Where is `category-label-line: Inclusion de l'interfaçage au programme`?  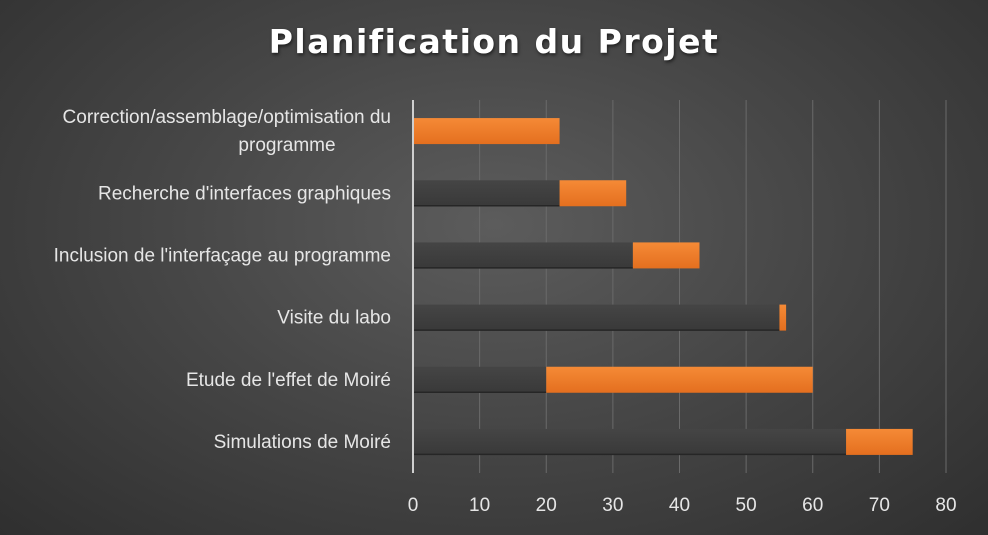 category-label-line: Inclusion de l'interfaçage au programme is located at coordinates (222, 255).